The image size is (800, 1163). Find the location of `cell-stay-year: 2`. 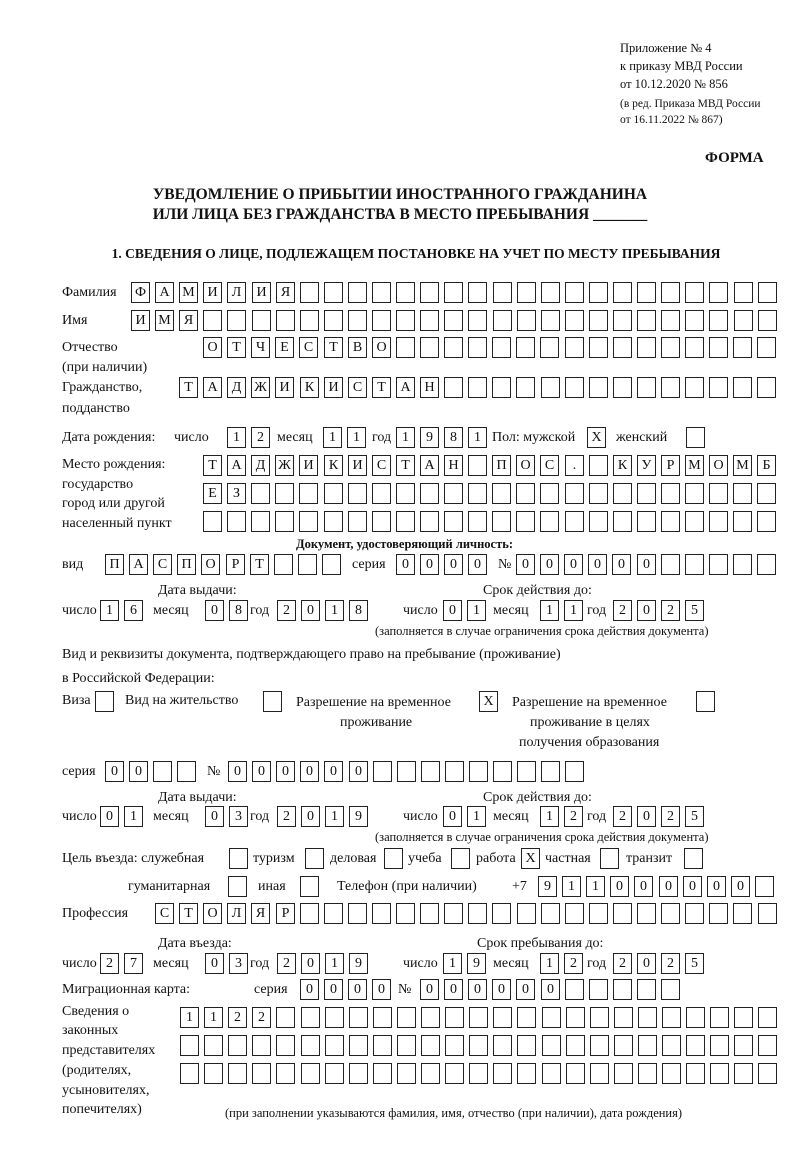

cell-stay-year: 2 is located at coordinates (622, 963).